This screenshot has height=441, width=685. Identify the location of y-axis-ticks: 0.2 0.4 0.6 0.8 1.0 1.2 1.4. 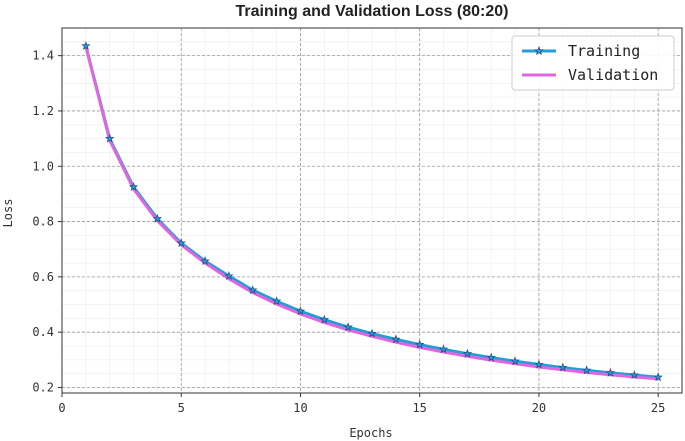
(47, 221).